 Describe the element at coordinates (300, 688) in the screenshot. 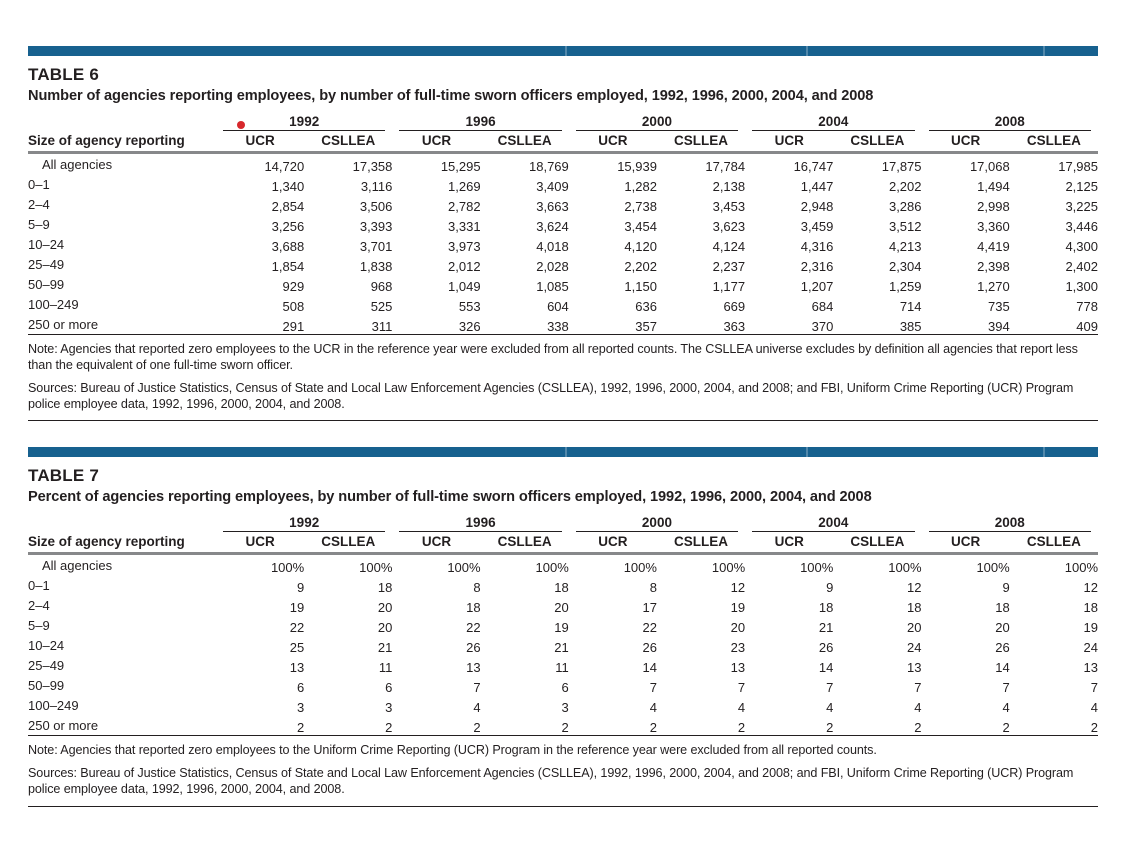

I see `data-cell: 6` at that location.